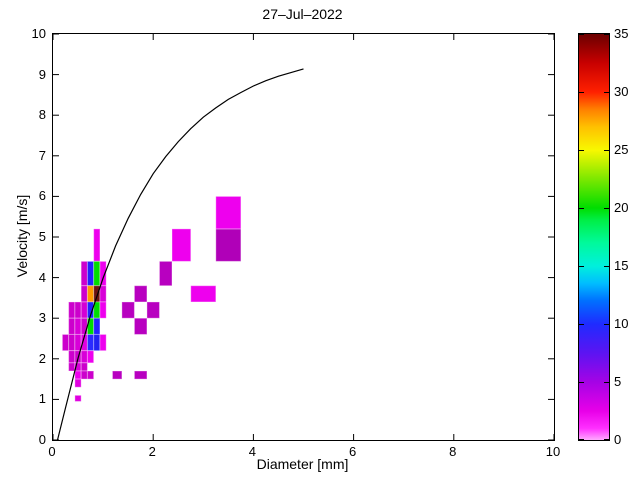  I want to click on x-axis-label: Diameter [mm], so click(302, 464).